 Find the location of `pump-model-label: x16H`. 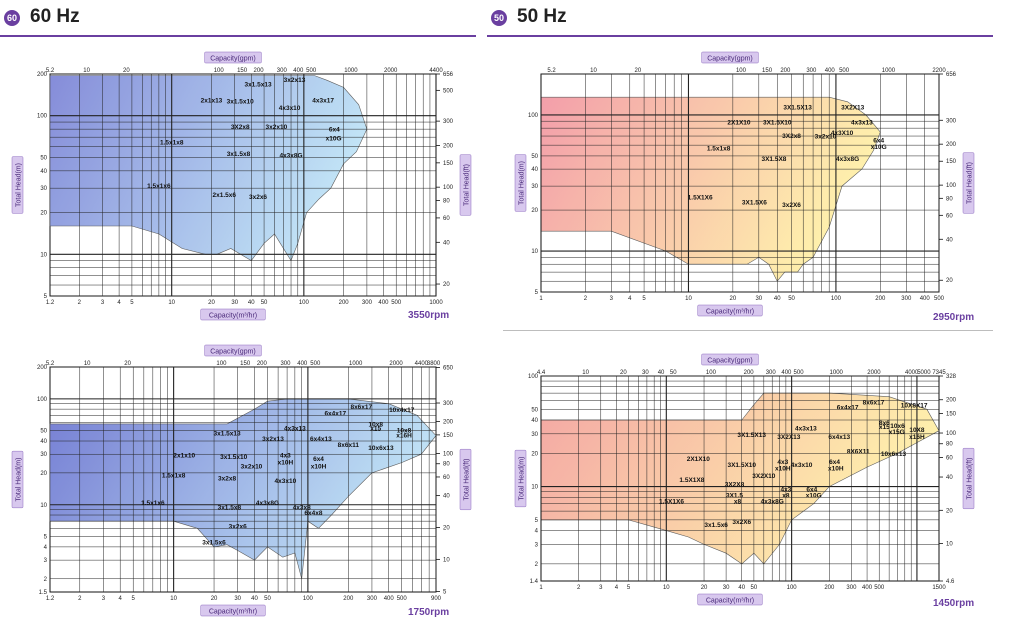

pump-model-label: x16H is located at coordinates (917, 437).